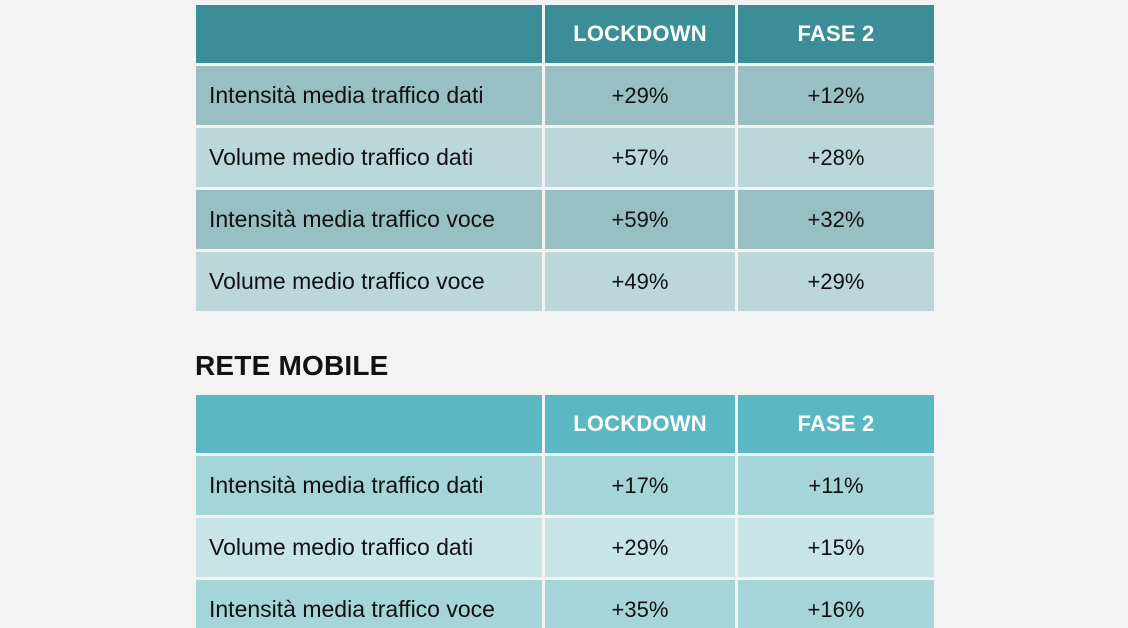 The height and width of the screenshot is (628, 1128). Describe the element at coordinates (640, 157) in the screenshot. I see `lockdown-value: +57%` at that location.